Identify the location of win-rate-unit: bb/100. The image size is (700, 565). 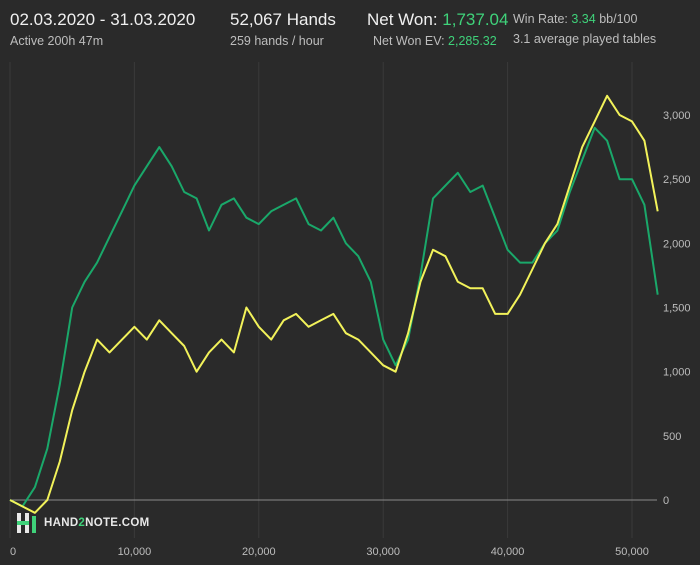
(618, 19).